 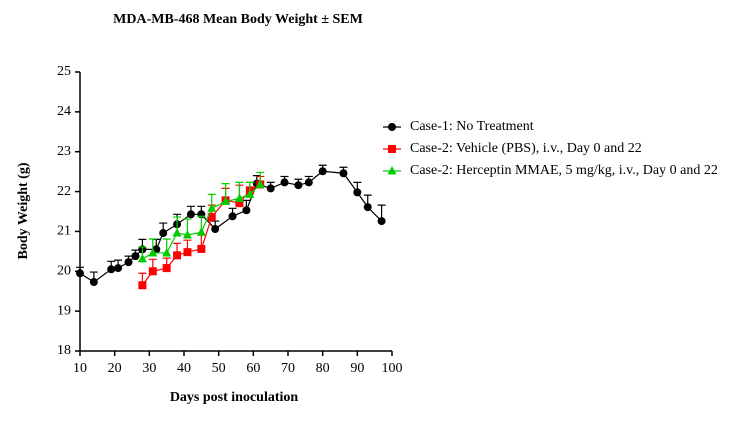 What do you see at coordinates (64, 271) in the screenshot?
I see `y-tick-label: 20` at bounding box center [64, 271].